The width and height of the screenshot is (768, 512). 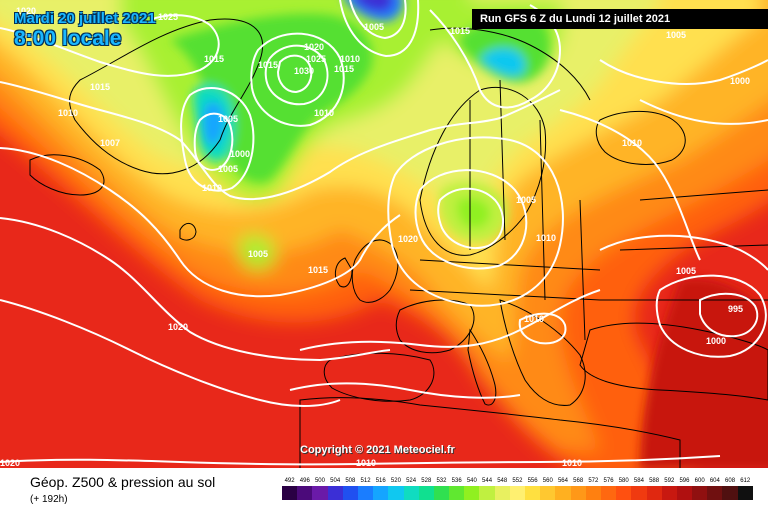 I want to click on scale-step: 520, so click(x=396, y=489).